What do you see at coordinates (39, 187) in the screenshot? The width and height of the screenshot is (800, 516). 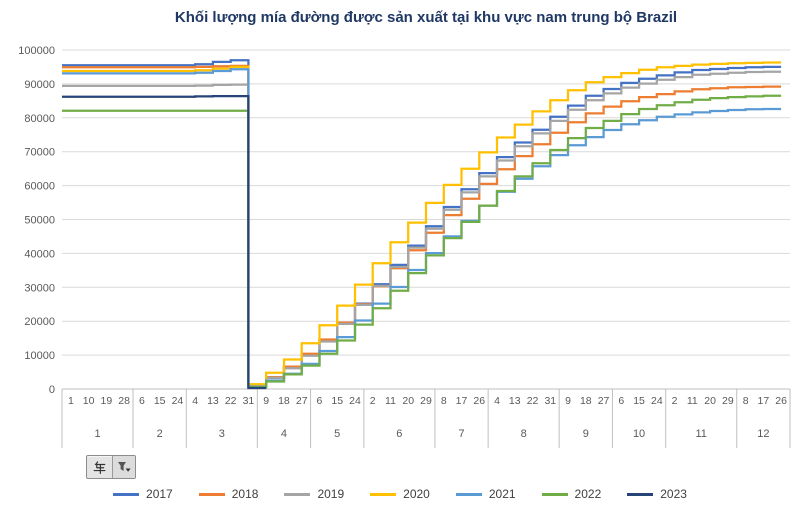 I see `y-axis-tick-label: 60000` at bounding box center [39, 187].